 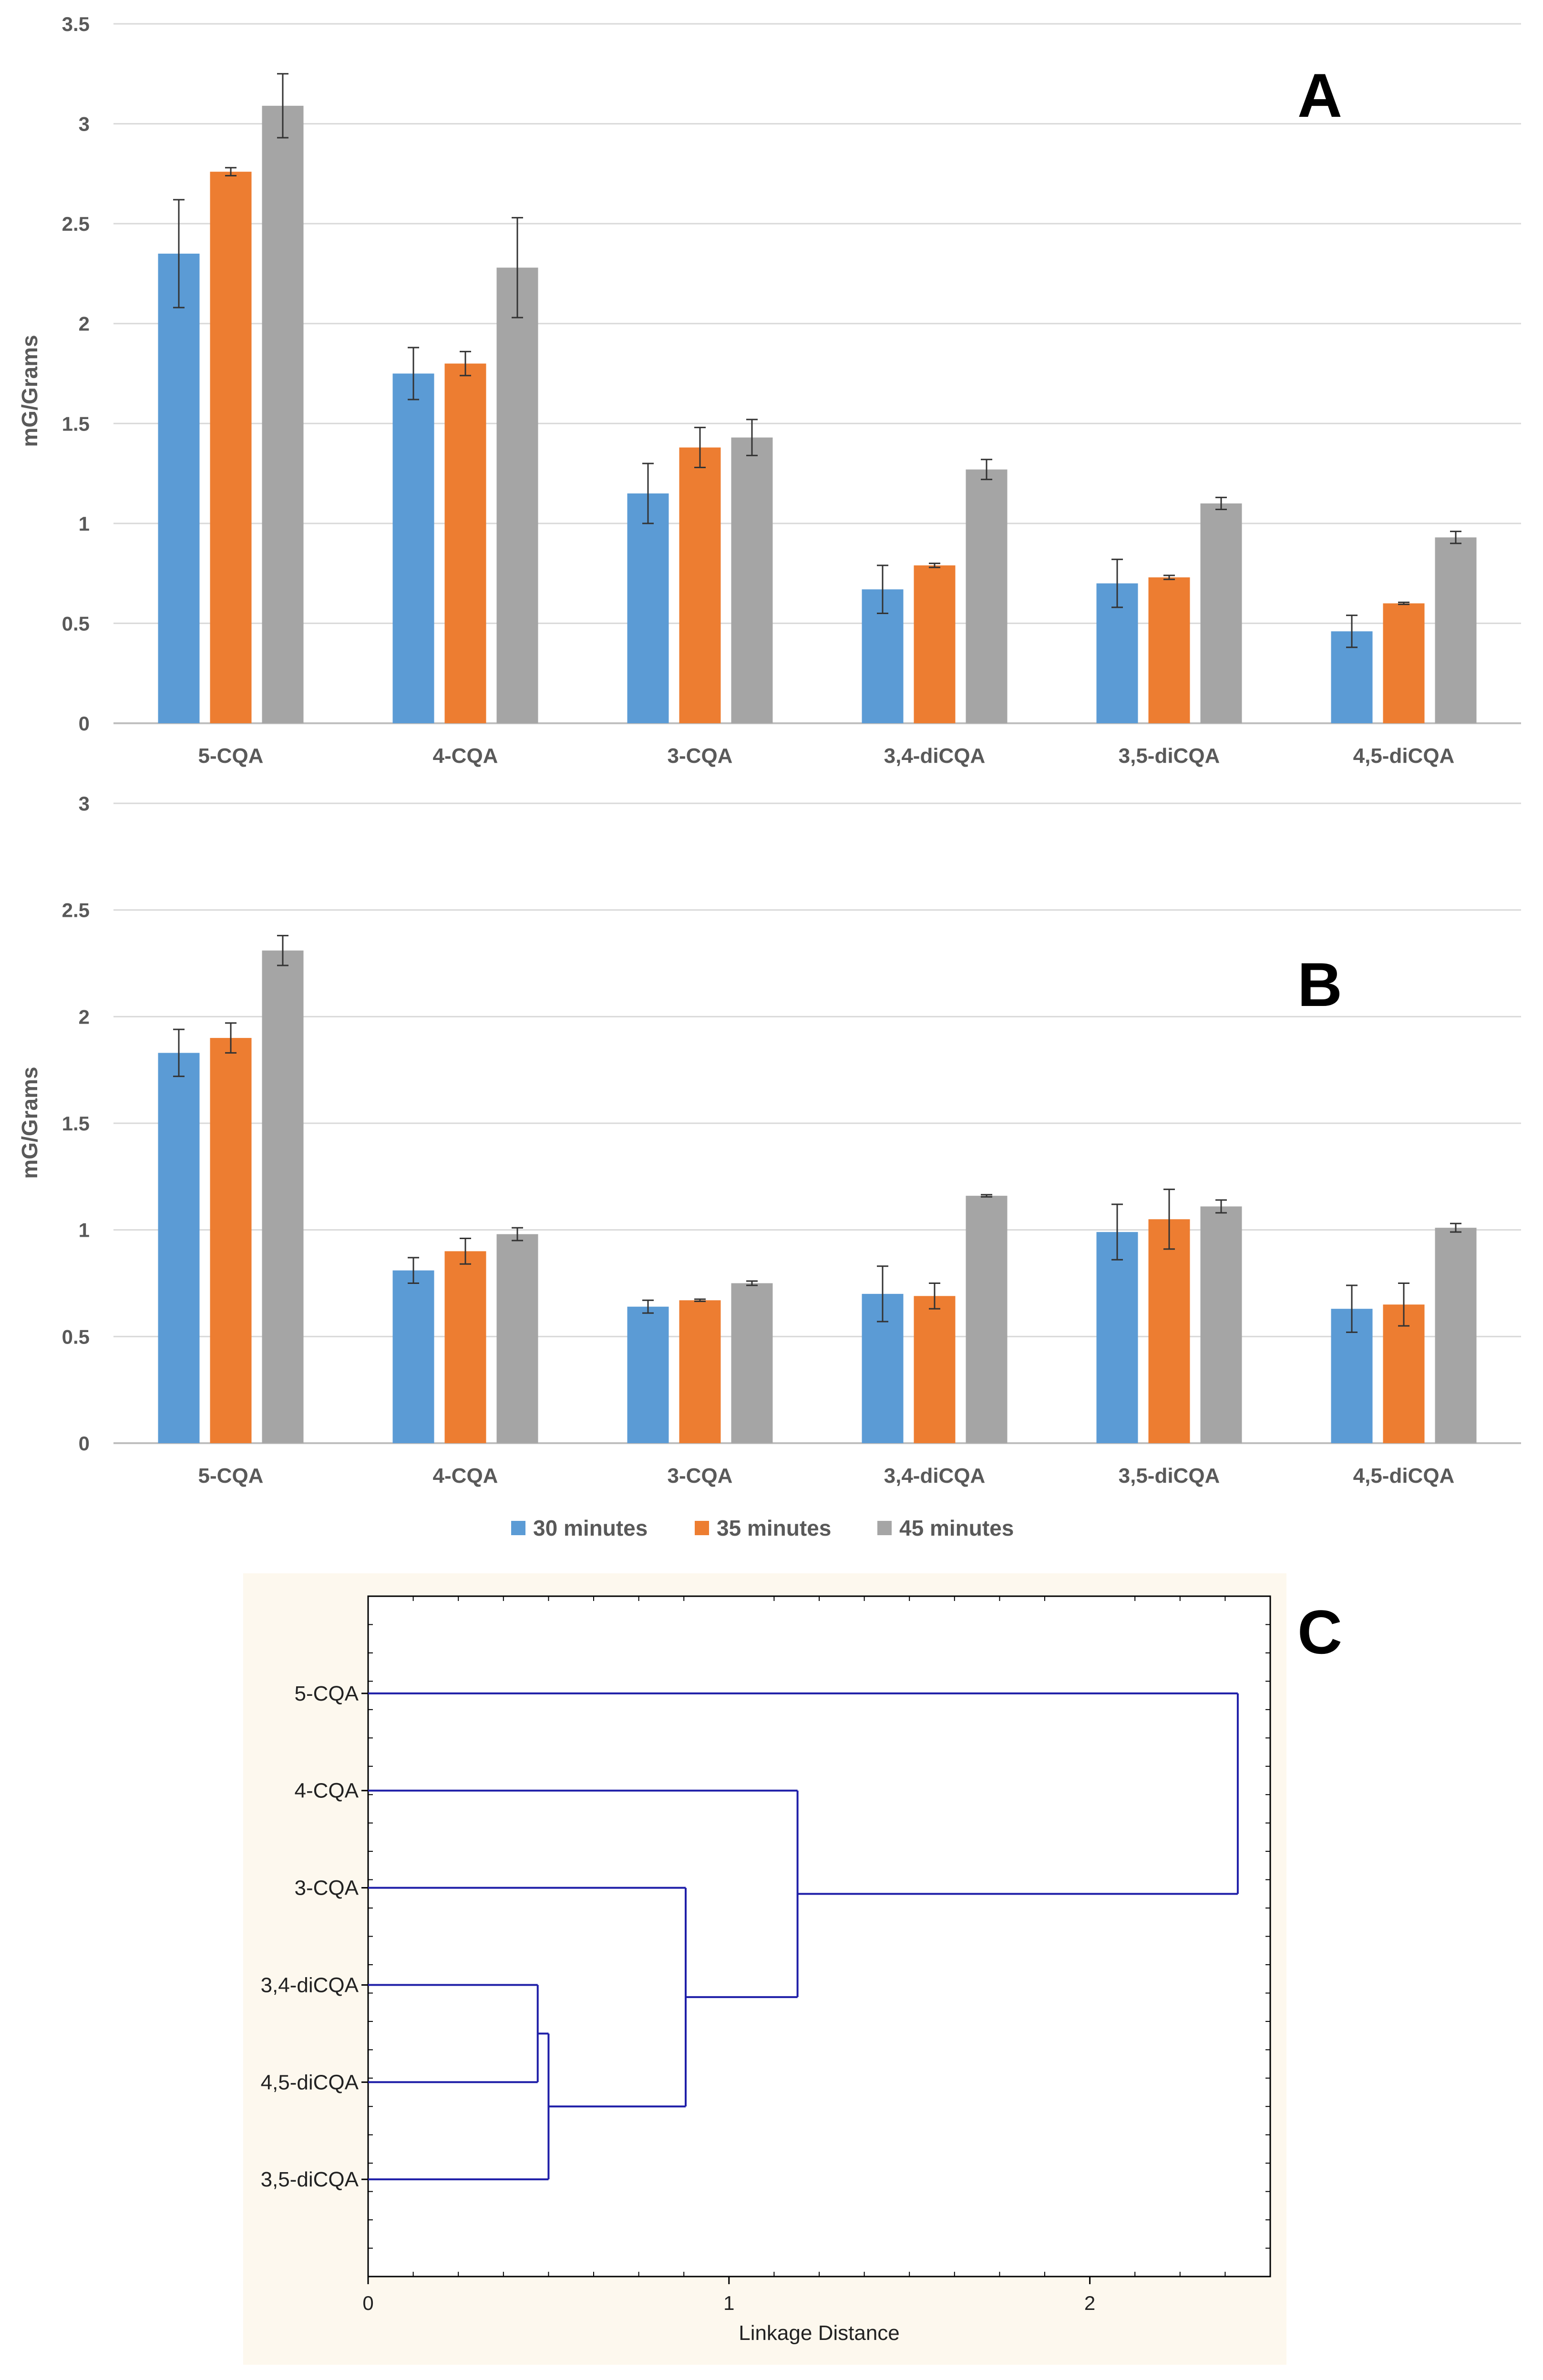 What do you see at coordinates (76, 24) in the screenshot?
I see `y-tick-label: 3.5` at bounding box center [76, 24].